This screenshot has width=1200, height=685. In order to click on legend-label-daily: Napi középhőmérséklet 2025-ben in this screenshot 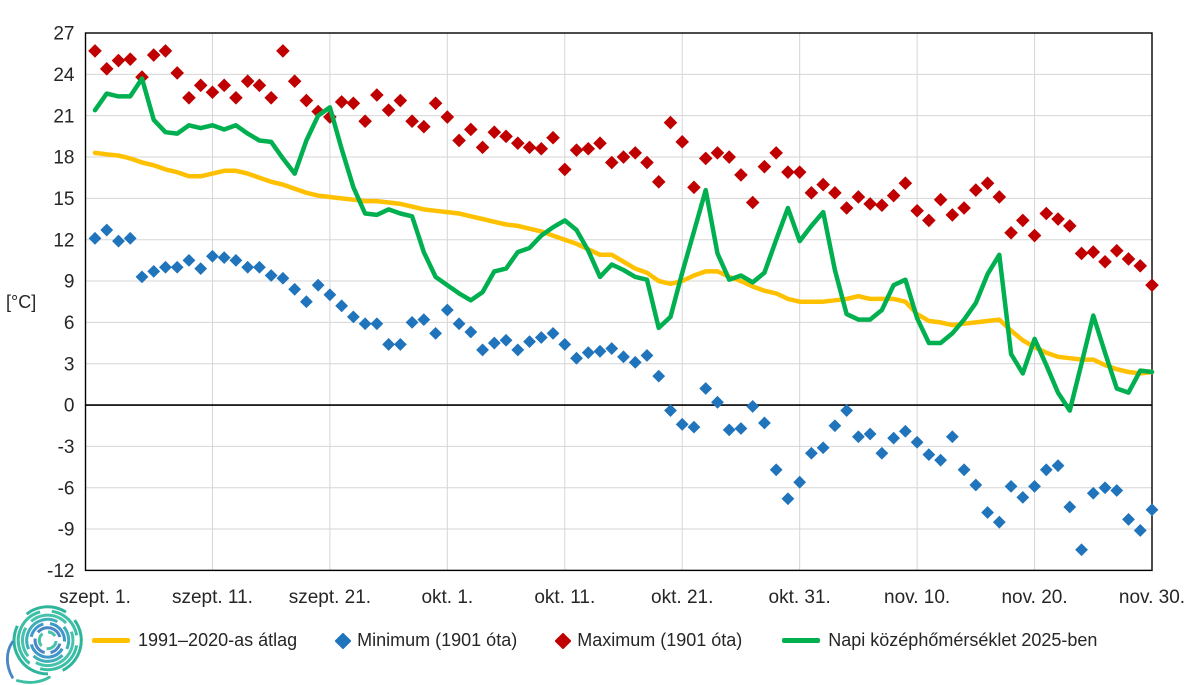, I will do `click(963, 640)`.